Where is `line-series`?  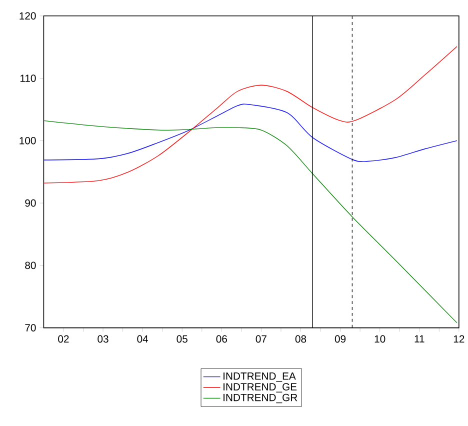 line-series is located at coordinates (251, 133).